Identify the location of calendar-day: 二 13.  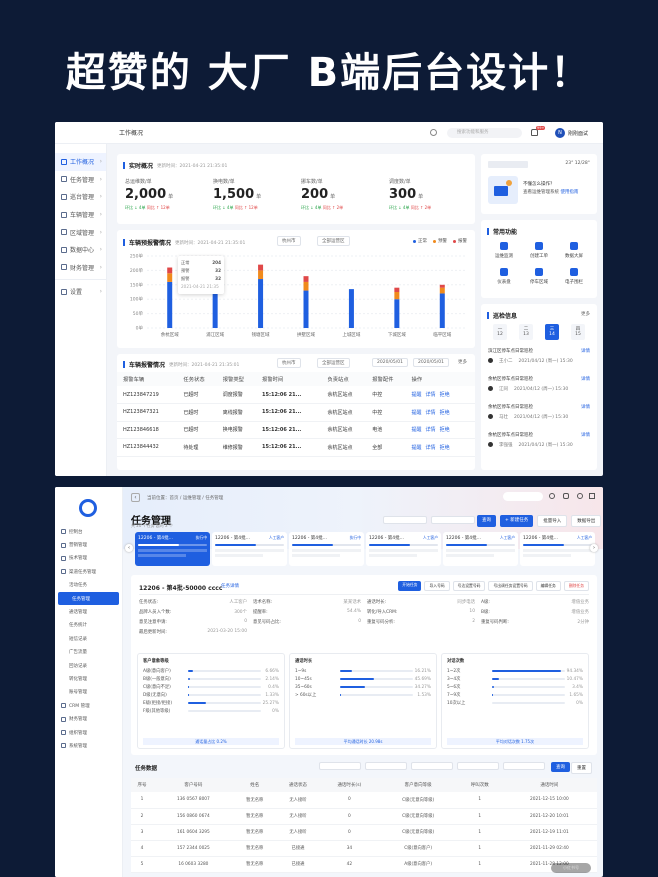
(526, 332).